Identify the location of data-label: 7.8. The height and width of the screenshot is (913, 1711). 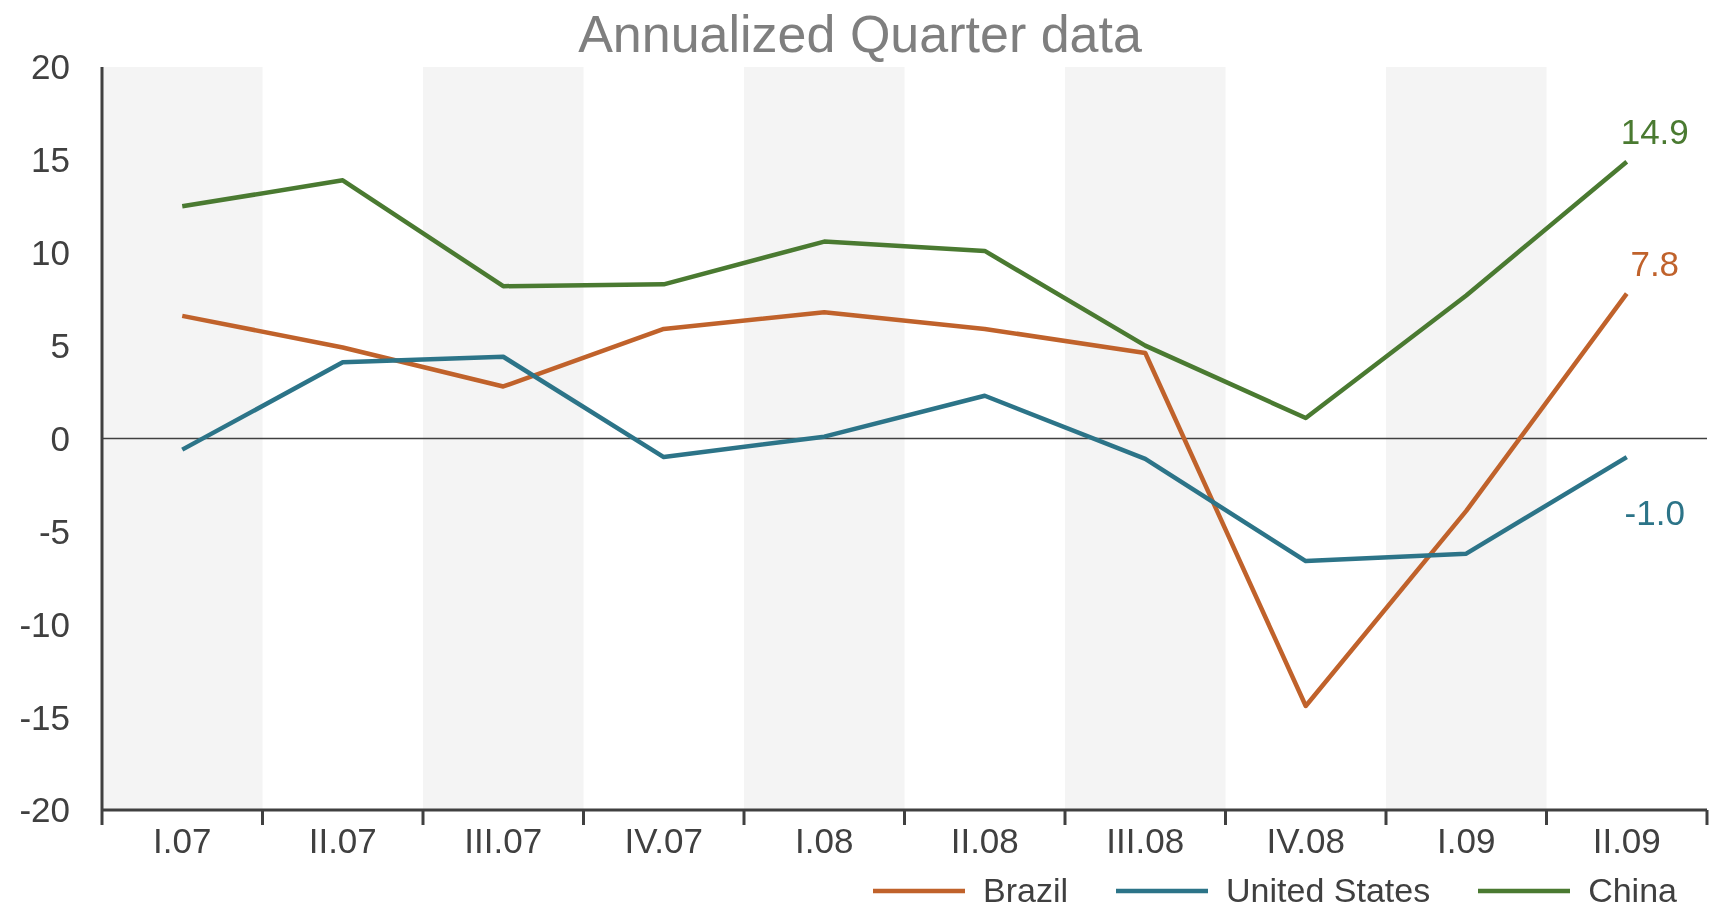
(1655, 264).